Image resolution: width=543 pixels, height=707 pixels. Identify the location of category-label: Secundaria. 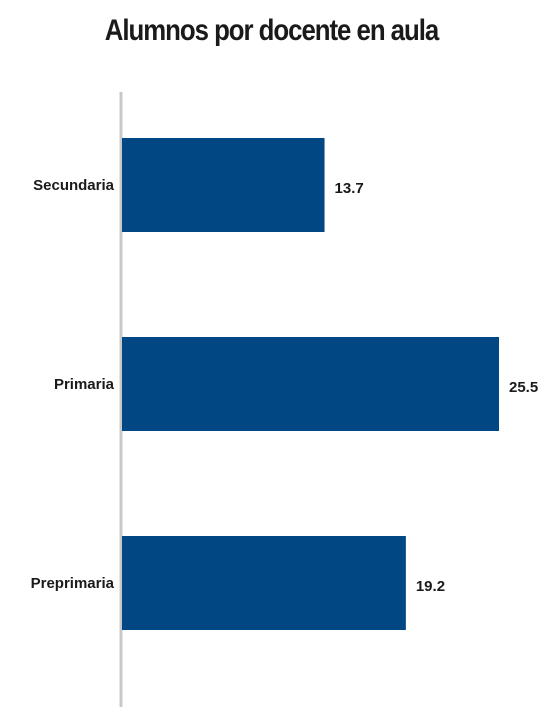
(74, 185).